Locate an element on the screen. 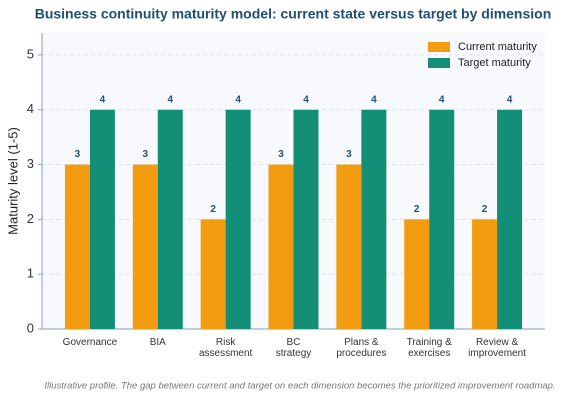 This screenshot has height=400, width=575. y-axis-label: Maturity level (1-5) is located at coordinates (12, 181).